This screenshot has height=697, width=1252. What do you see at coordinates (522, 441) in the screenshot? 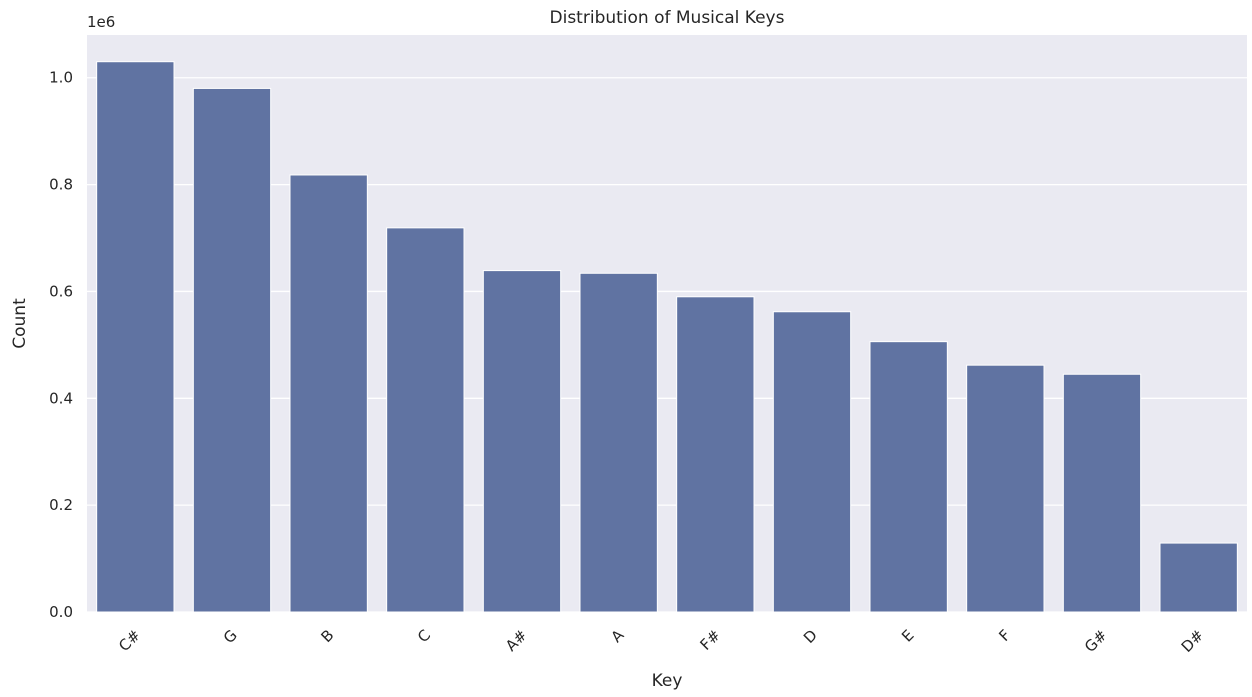
I see `bar-a-sharp` at bounding box center [522, 441].